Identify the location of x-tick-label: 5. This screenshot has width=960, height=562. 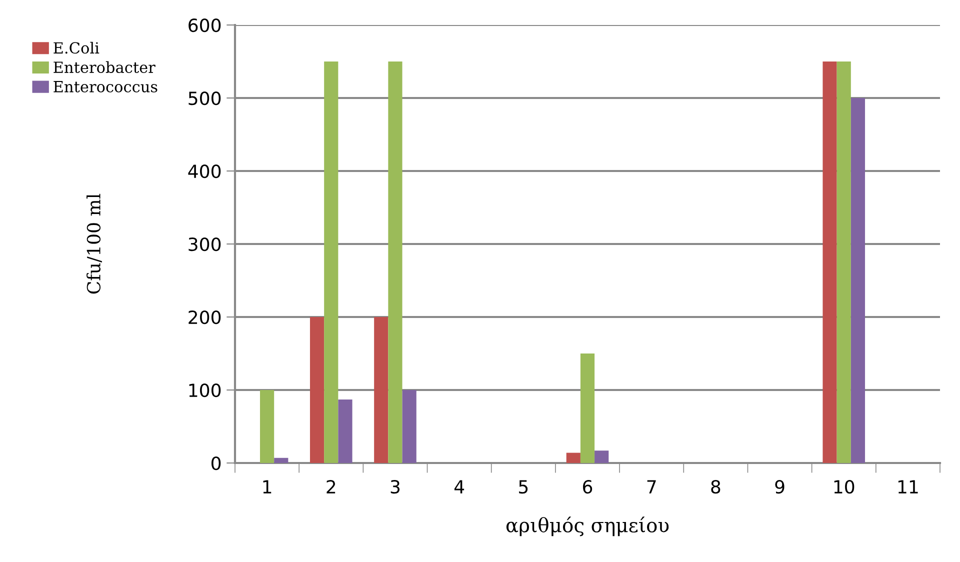
(523, 487).